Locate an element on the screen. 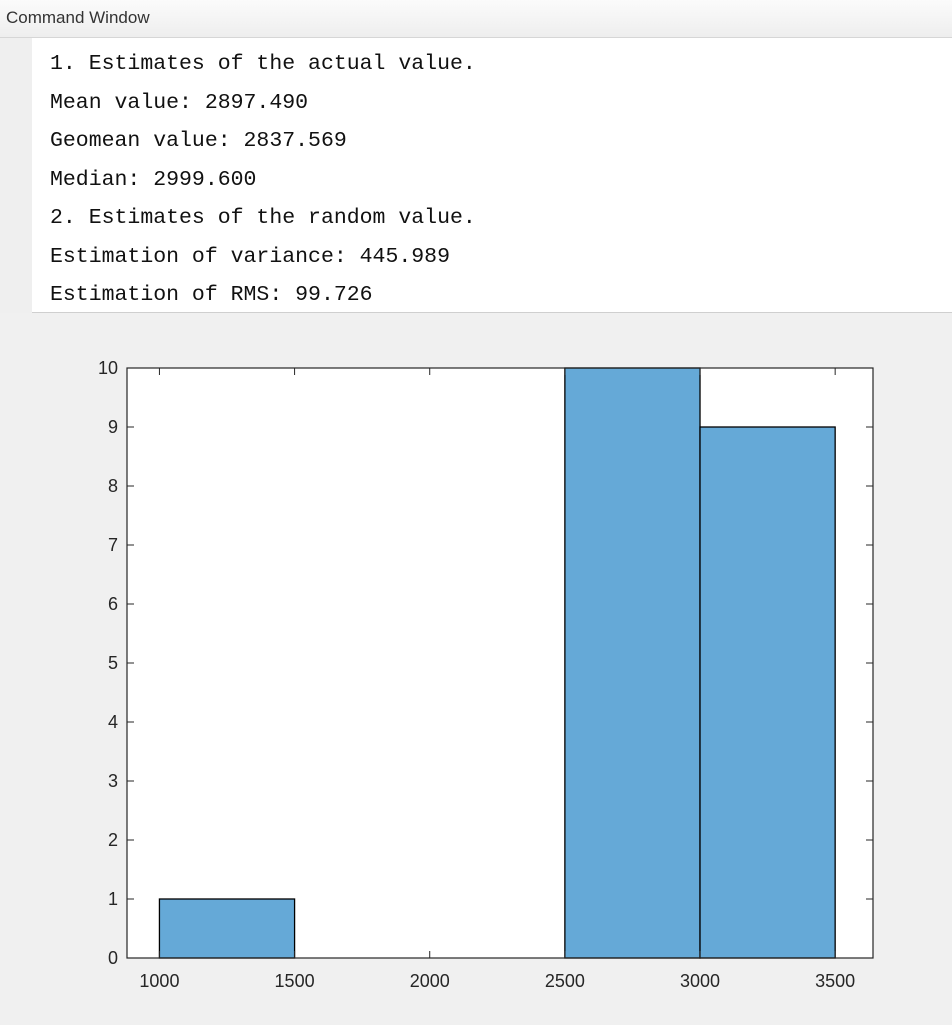 This screenshot has height=1025, width=952. x-tick-labels: 1000 1500 2000 2500 3000 3500 is located at coordinates (497, 981).